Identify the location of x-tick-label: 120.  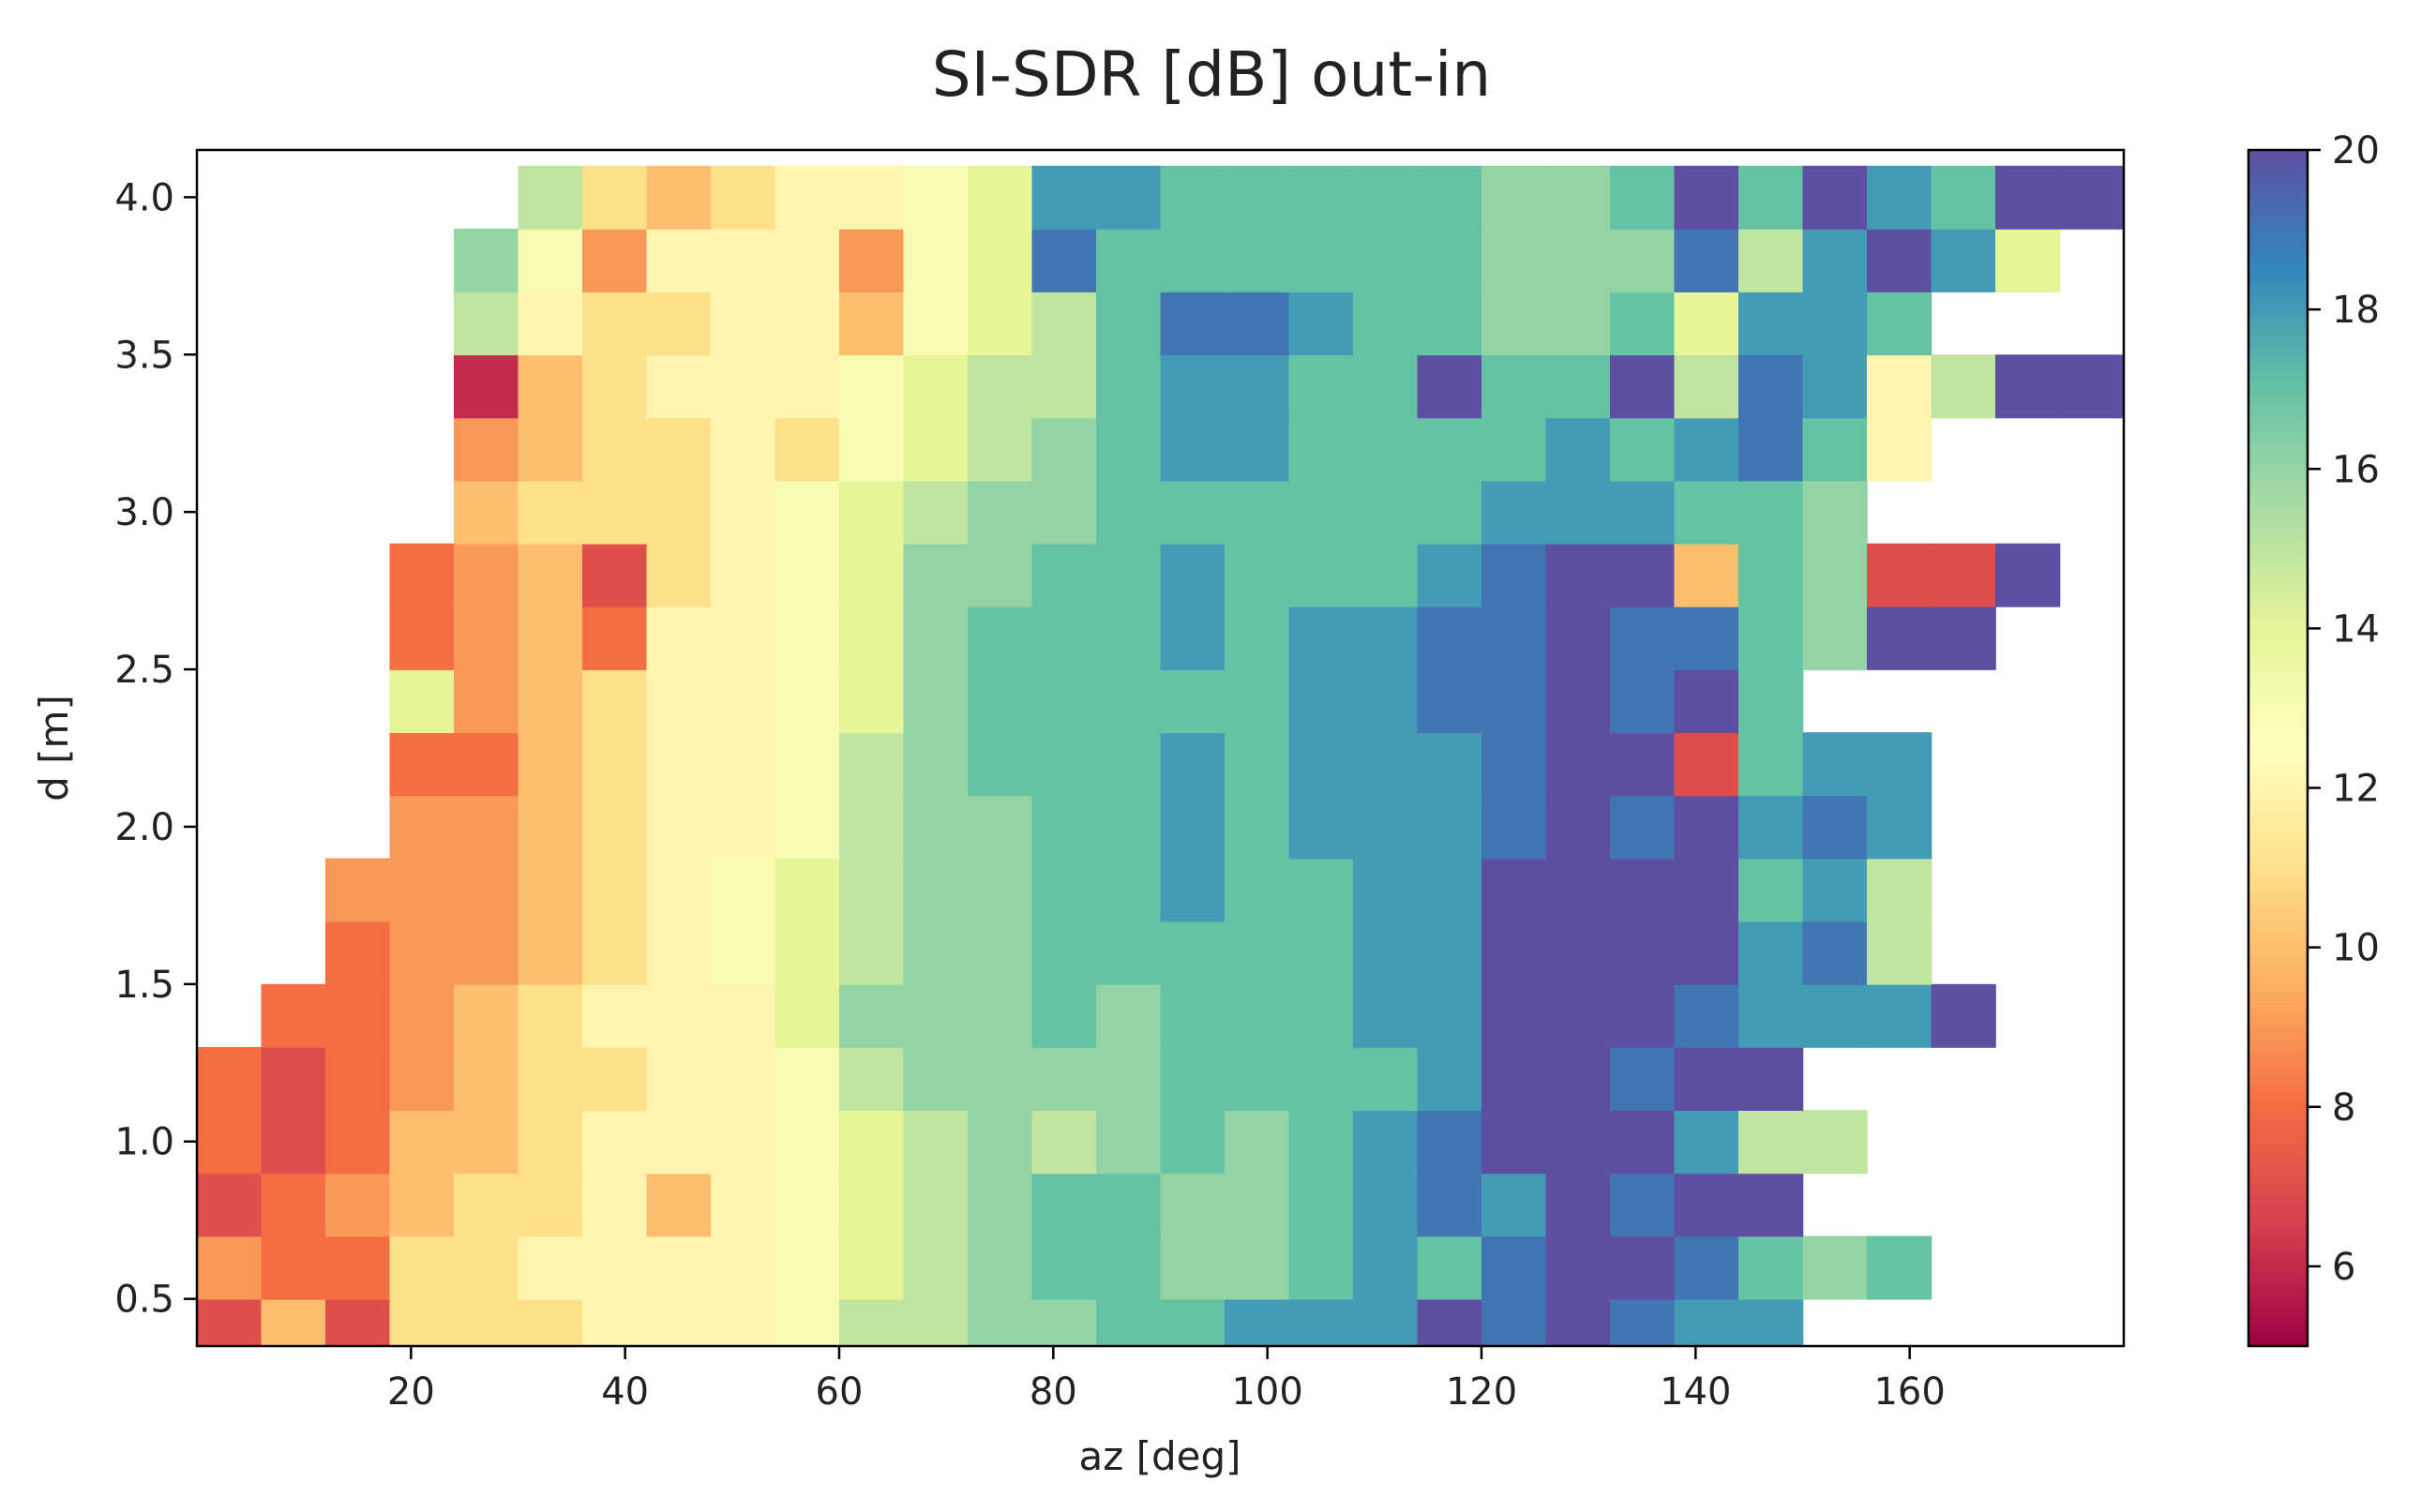
(1482, 1392).